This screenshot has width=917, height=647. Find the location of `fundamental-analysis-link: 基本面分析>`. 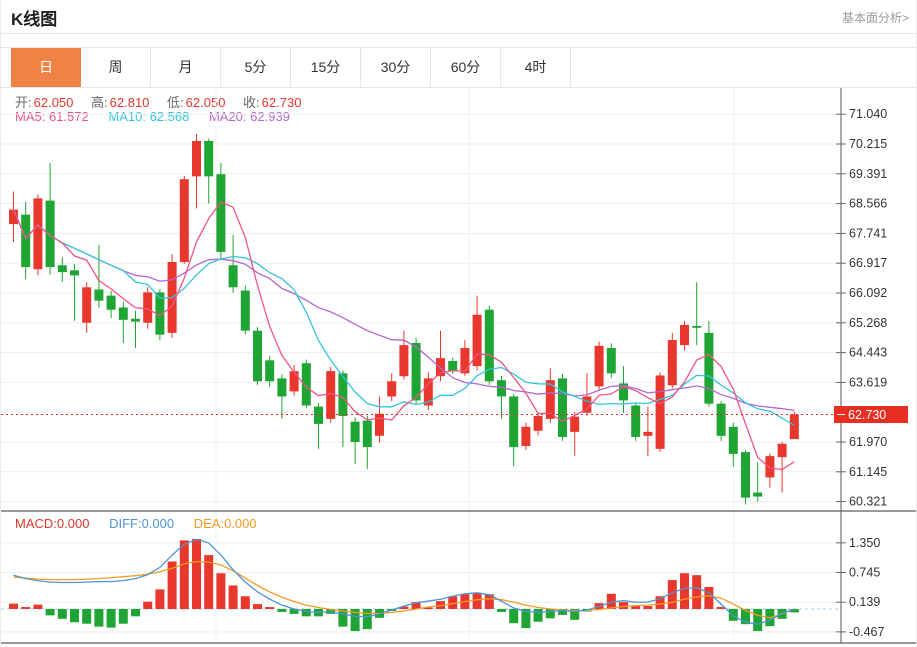

fundamental-analysis-link: 基本面分析> is located at coordinates (875, 18).